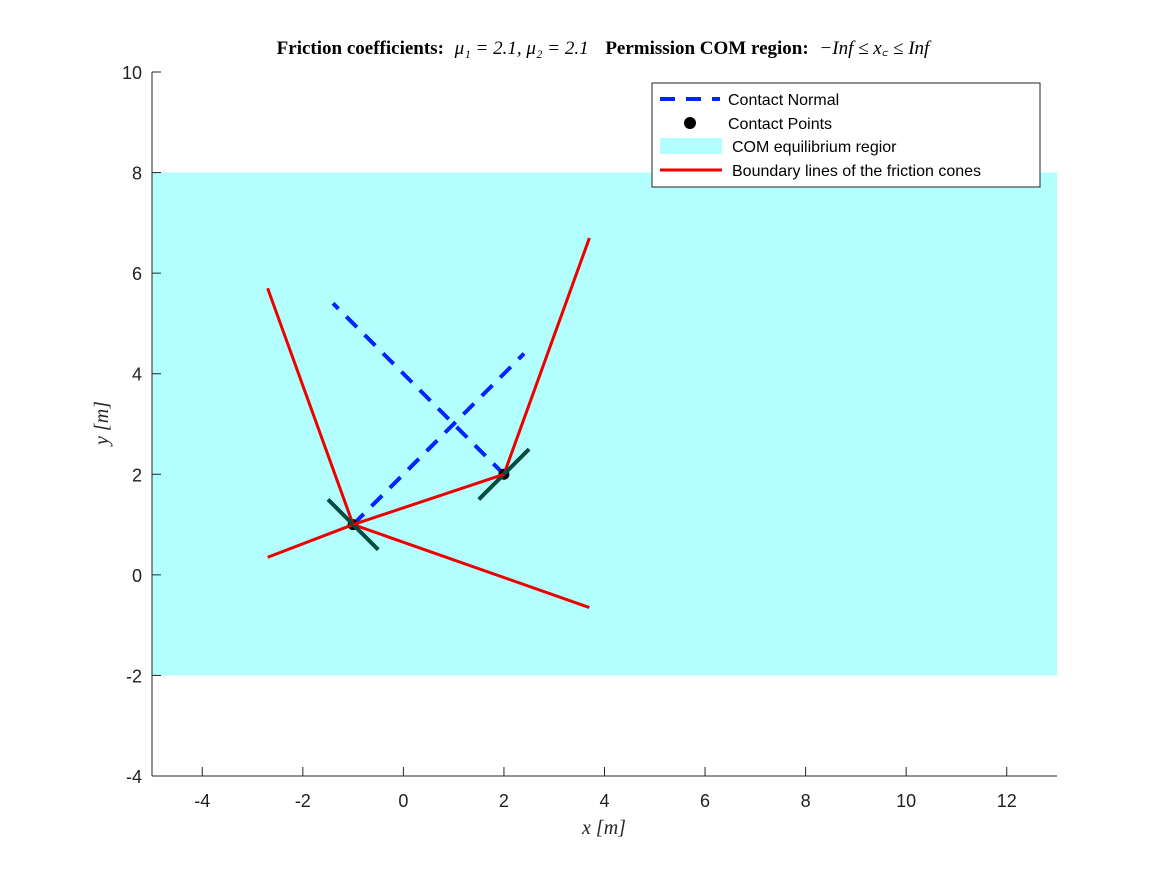  What do you see at coordinates (102, 424) in the screenshot?
I see `y-axis-label: y [m]` at bounding box center [102, 424].